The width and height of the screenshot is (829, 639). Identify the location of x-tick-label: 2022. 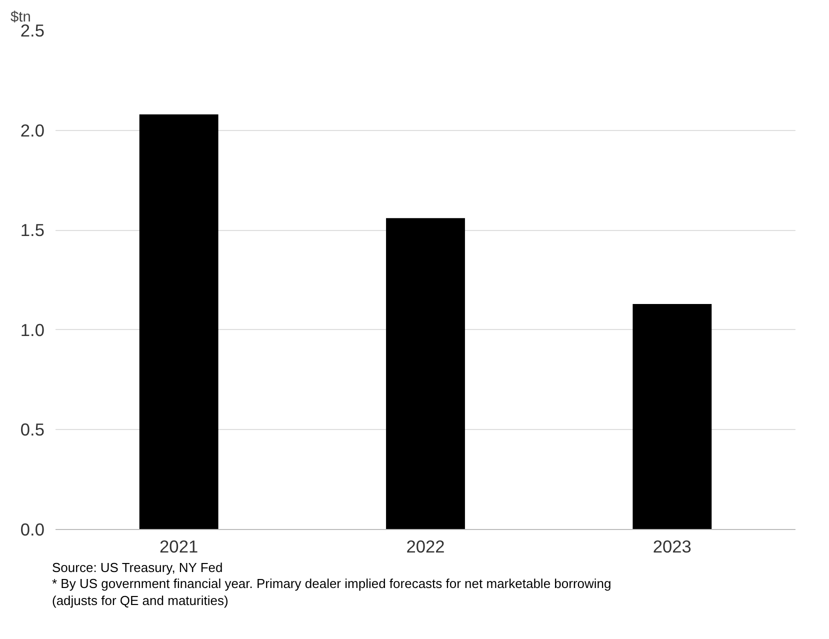
(425, 546).